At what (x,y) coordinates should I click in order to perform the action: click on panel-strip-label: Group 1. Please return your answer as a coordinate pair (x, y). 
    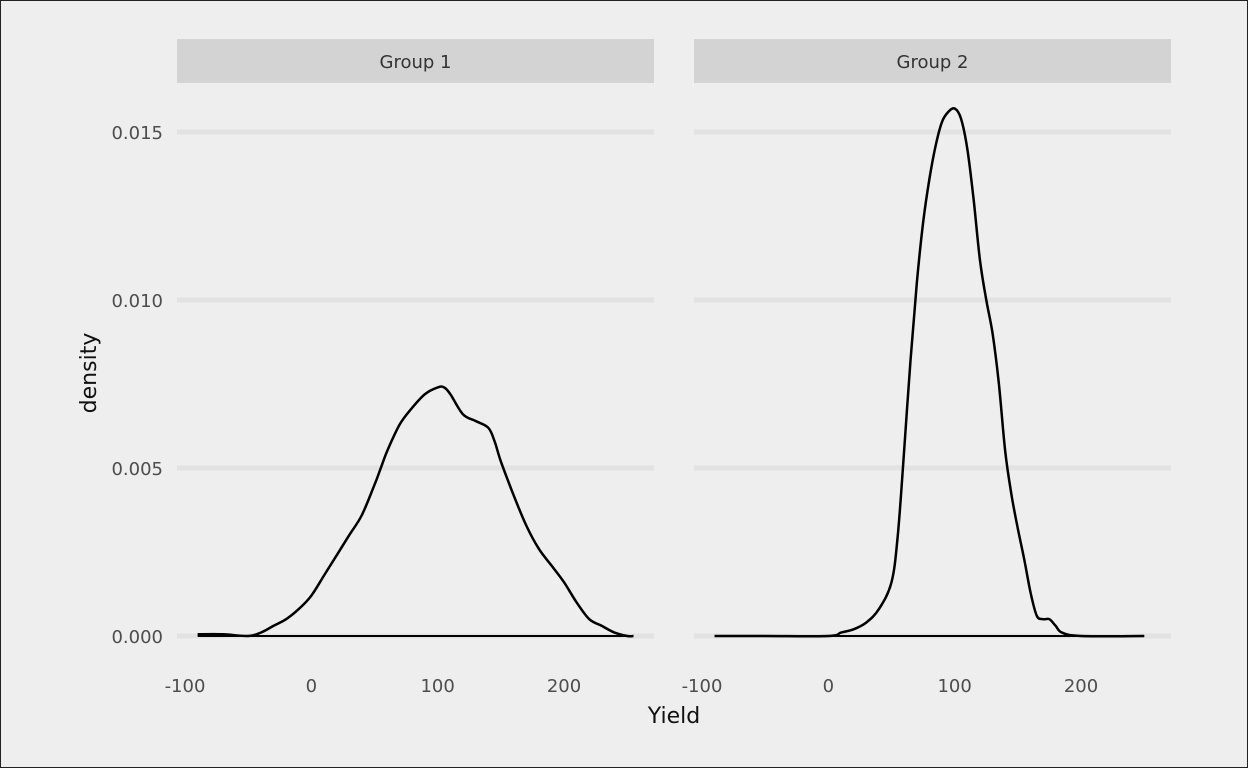
    Looking at the image, I should click on (416, 62).